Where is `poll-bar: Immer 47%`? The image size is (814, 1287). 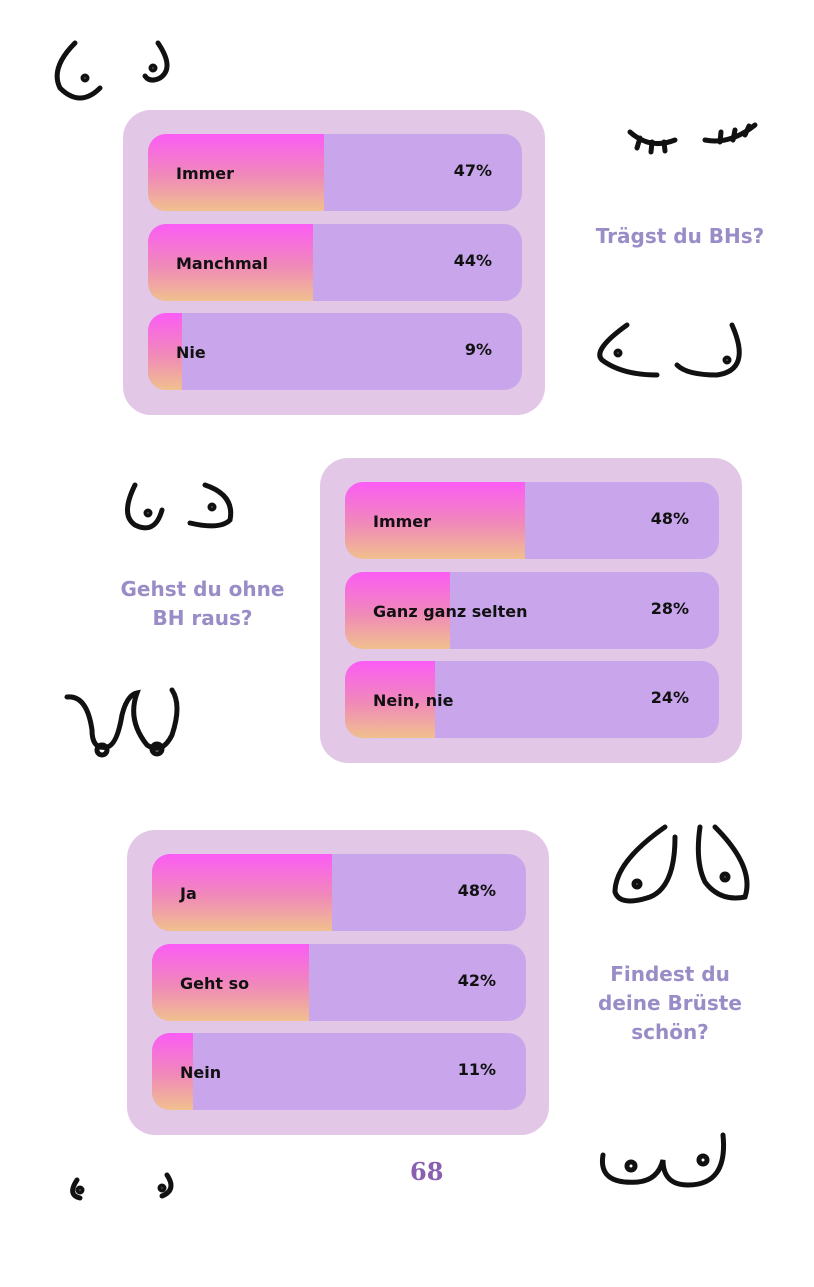
poll-bar: Immer 47% is located at coordinates (335, 172).